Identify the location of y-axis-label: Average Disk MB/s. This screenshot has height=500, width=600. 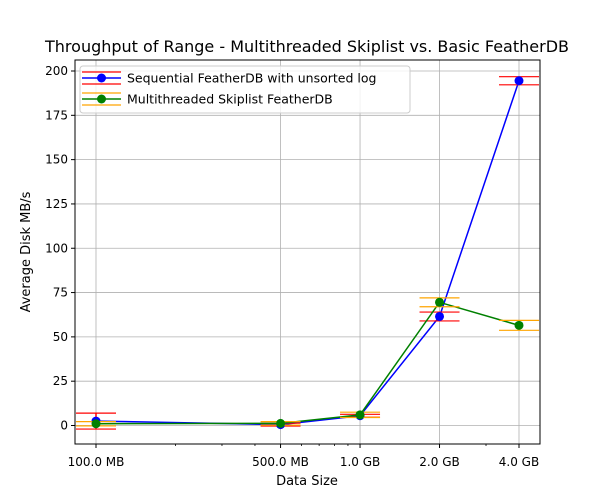
(26, 251).